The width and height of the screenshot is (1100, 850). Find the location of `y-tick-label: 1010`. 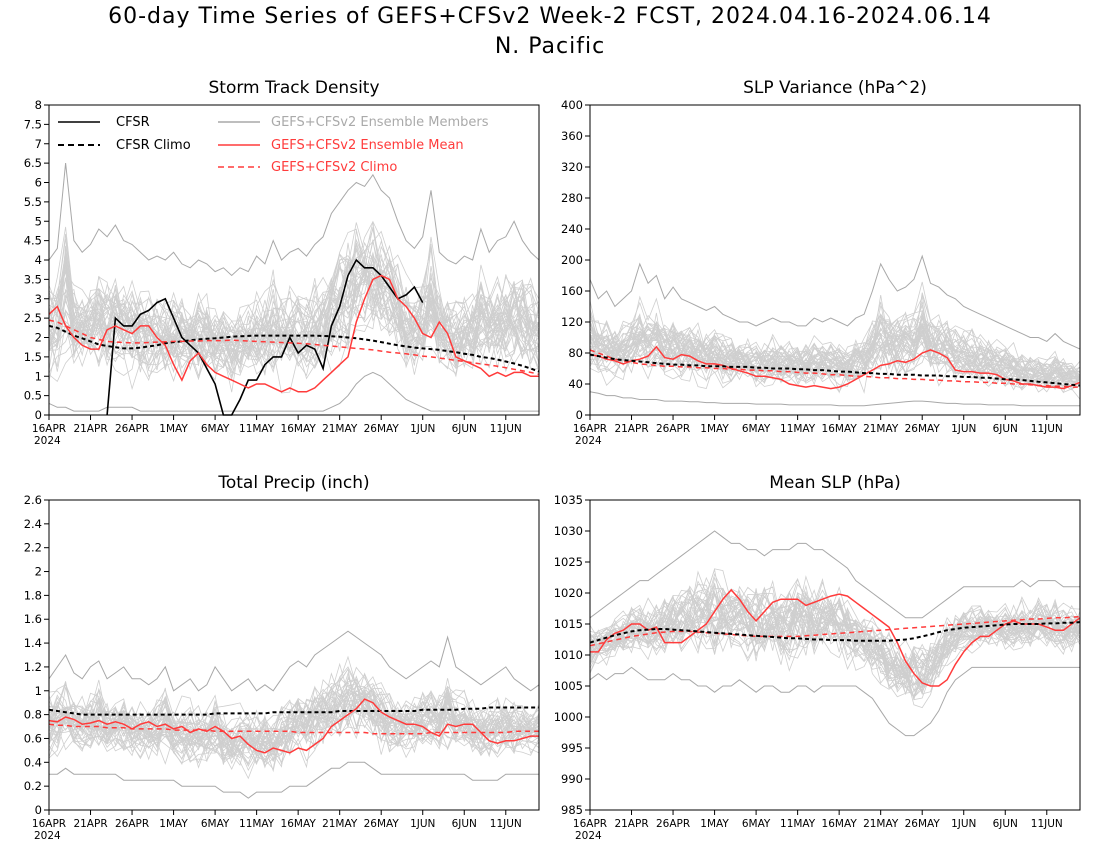

y-tick-label: 1010 is located at coordinates (568, 655).